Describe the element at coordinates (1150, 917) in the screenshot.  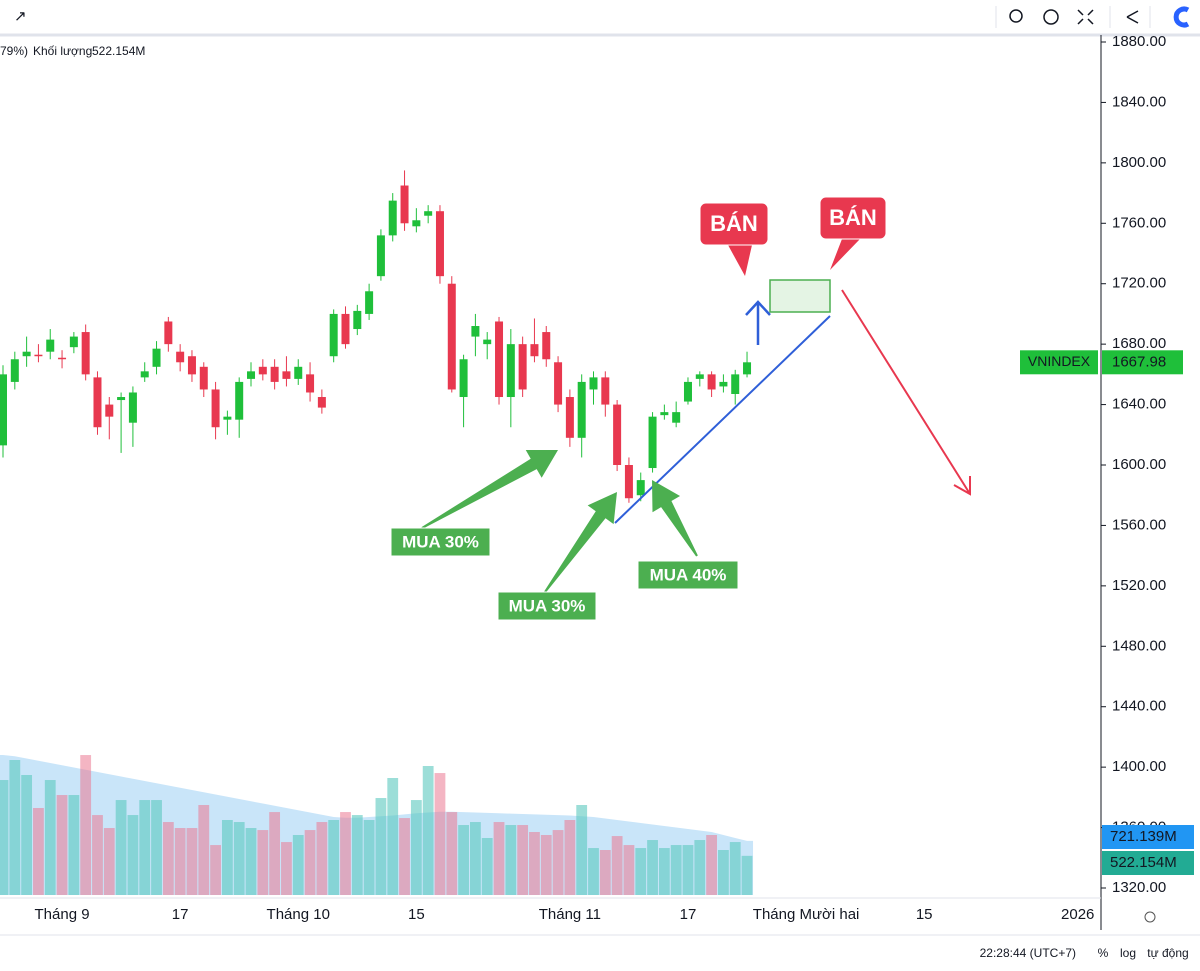
I see `axis-settings-icon` at that location.